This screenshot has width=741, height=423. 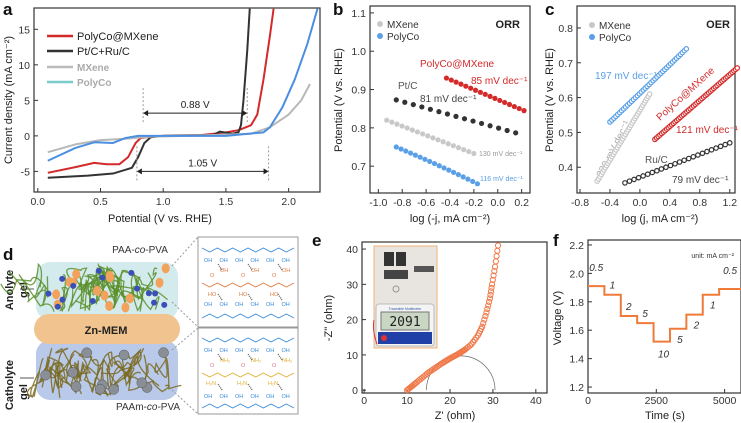 I want to click on zn-mem-label: Zn-MEM, so click(x=106, y=331).